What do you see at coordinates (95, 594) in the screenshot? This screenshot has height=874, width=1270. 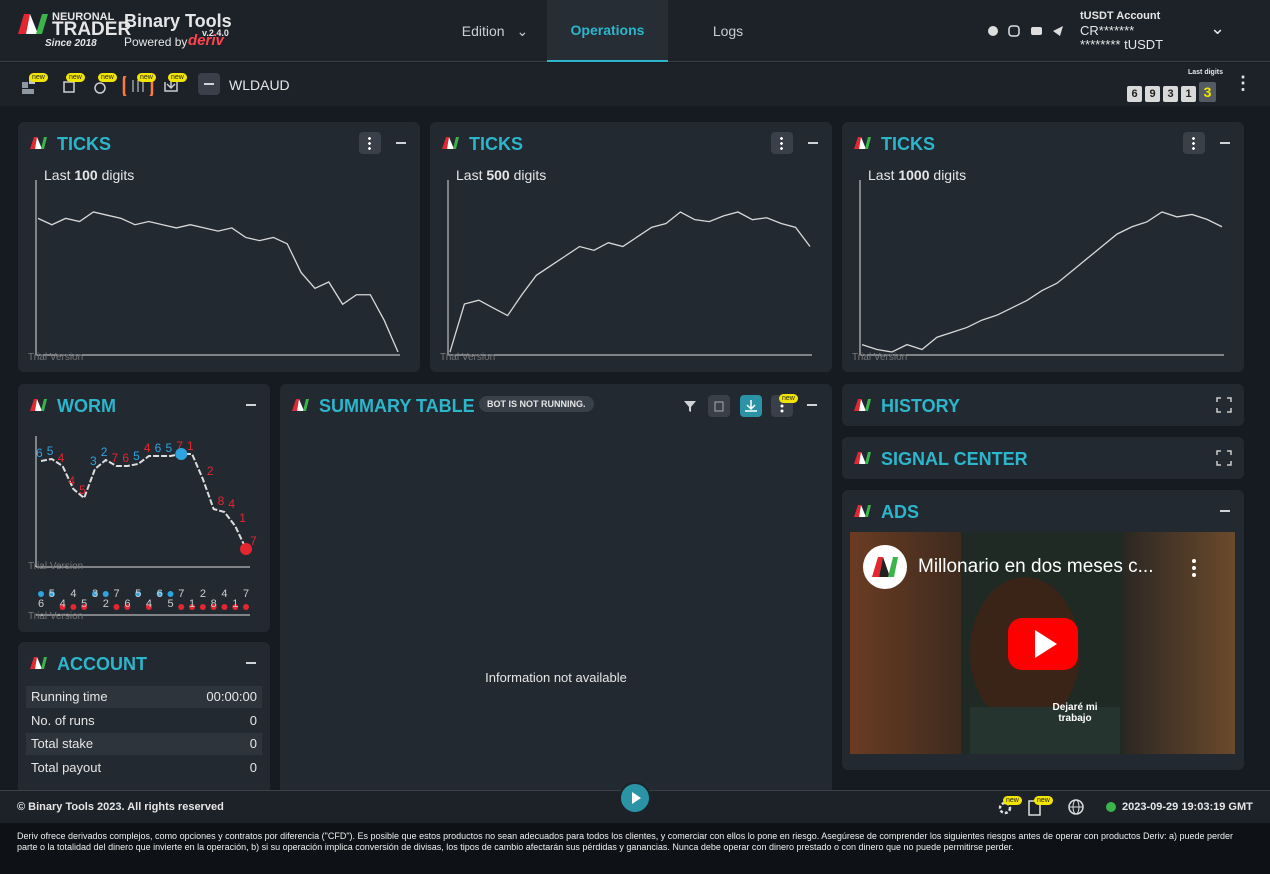 I see `mini-worm-digit: 3` at bounding box center [95, 594].